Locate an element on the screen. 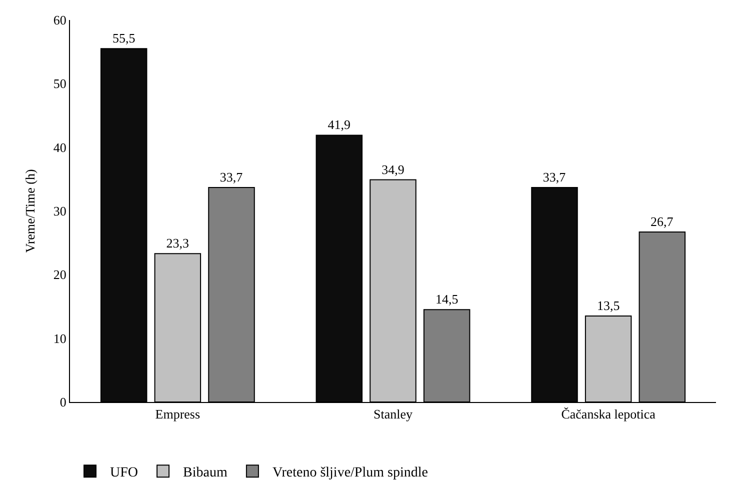 The height and width of the screenshot is (500, 736). legend-label: Vreteno šljive/Plum spindle is located at coordinates (350, 473).